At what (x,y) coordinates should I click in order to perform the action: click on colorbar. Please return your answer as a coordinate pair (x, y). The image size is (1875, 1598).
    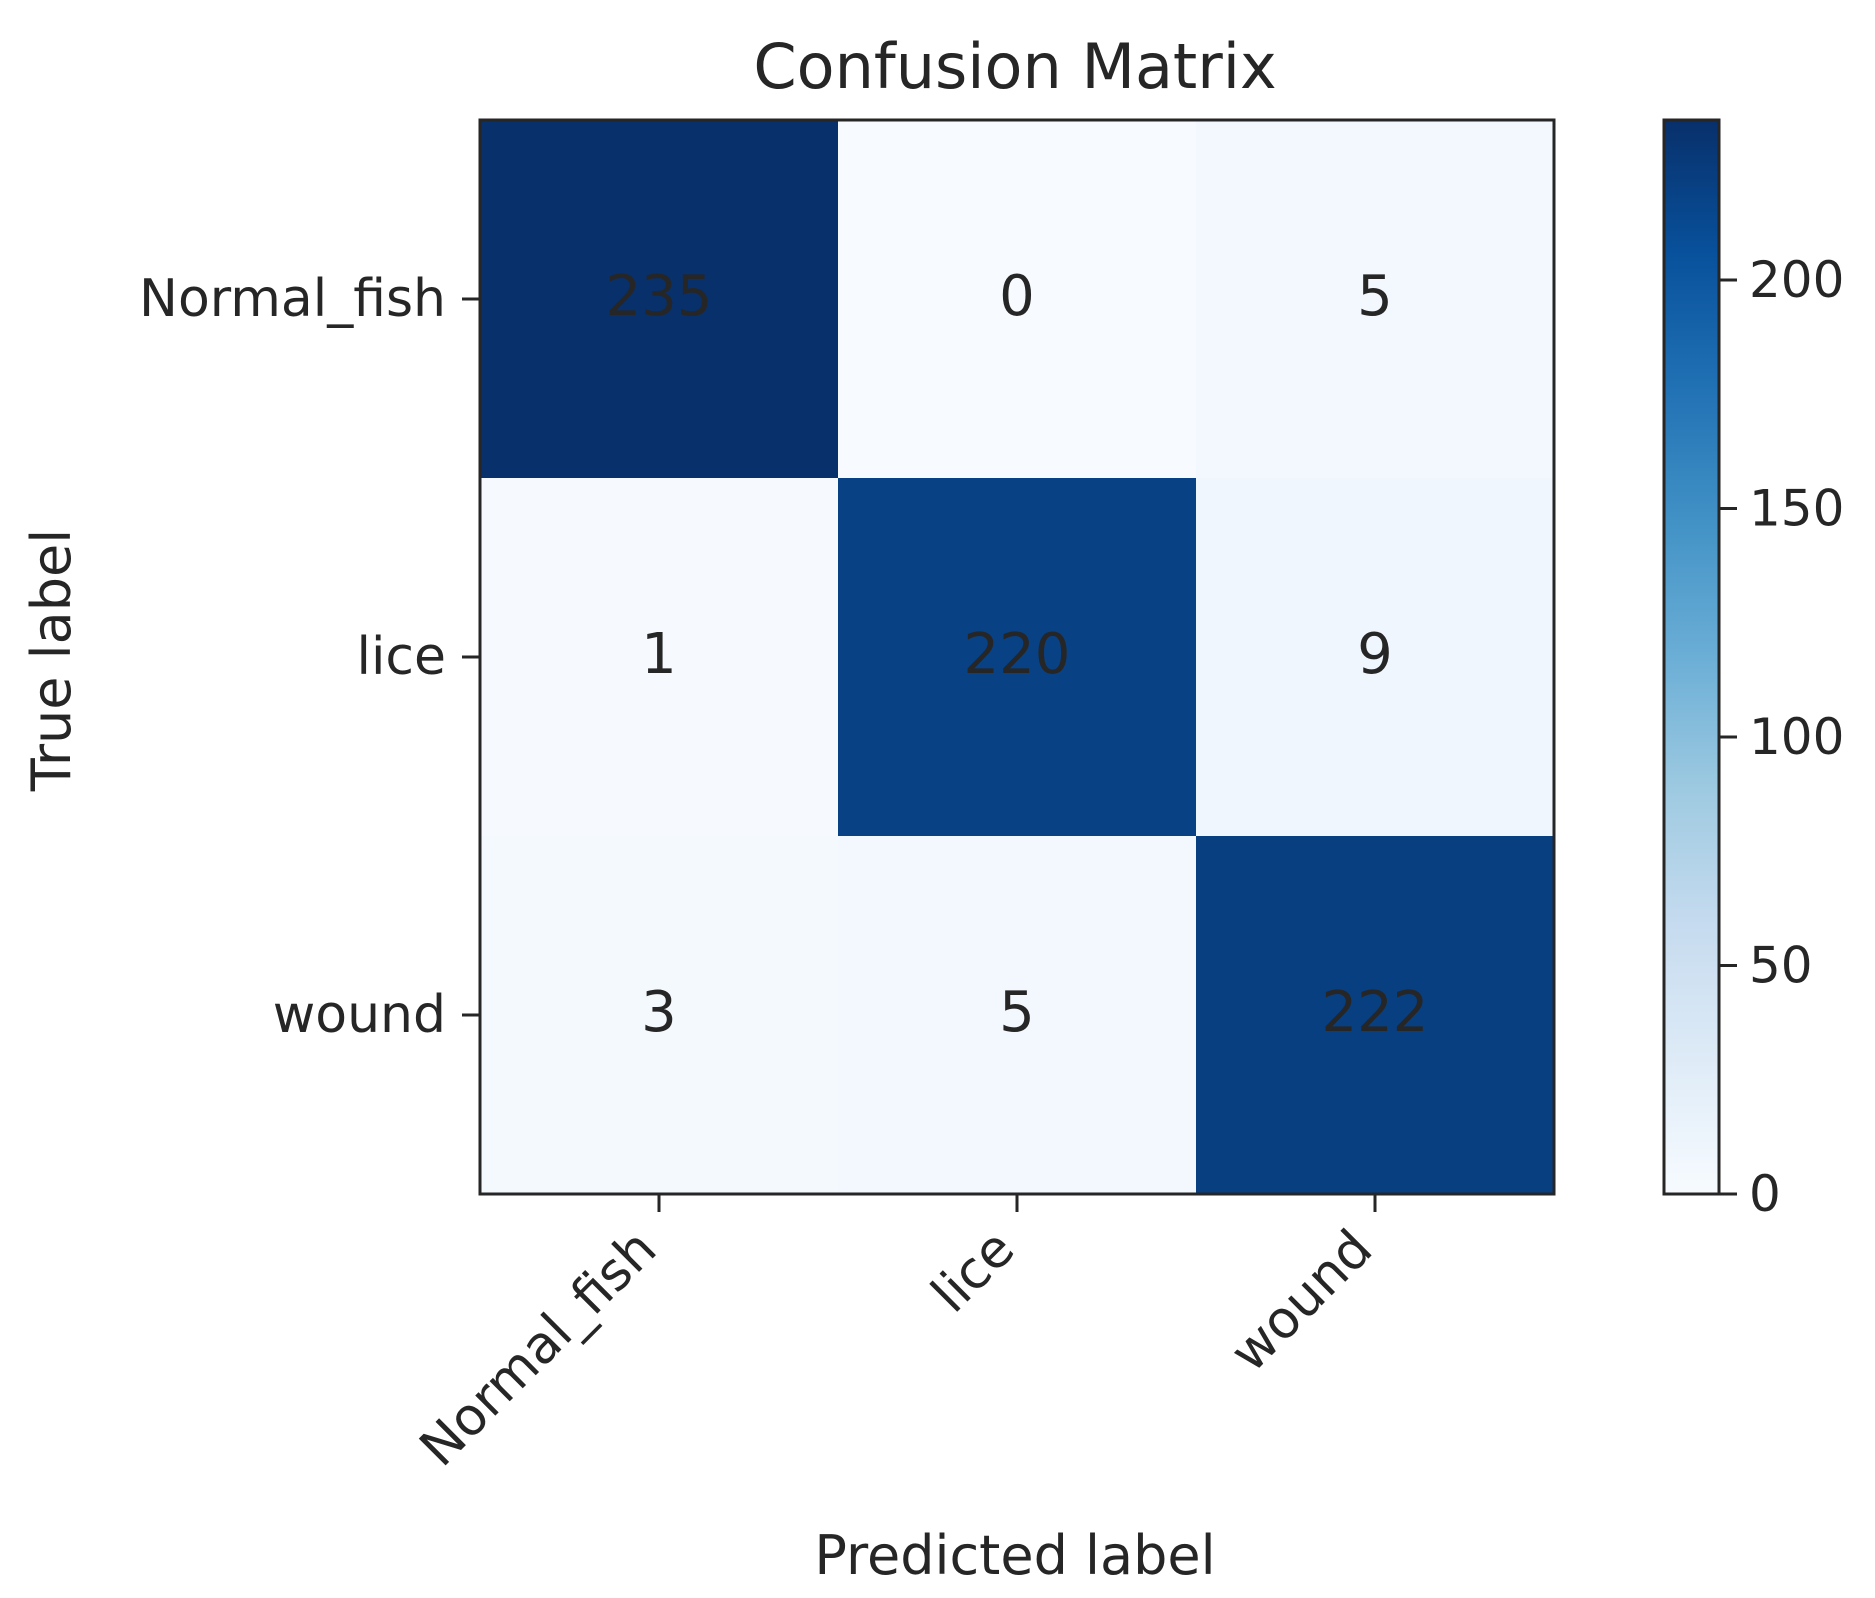
    Looking at the image, I should click on (1691, 657).